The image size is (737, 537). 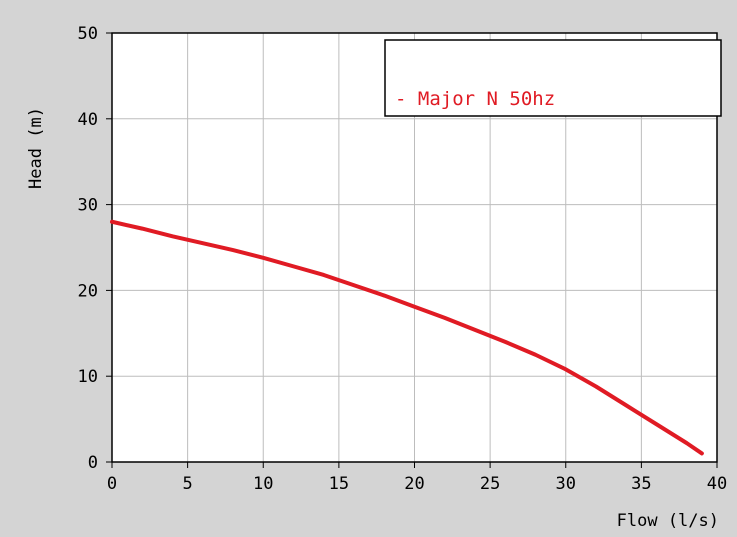 What do you see at coordinates (717, 484) in the screenshot?
I see `x-tick-label: 40` at bounding box center [717, 484].